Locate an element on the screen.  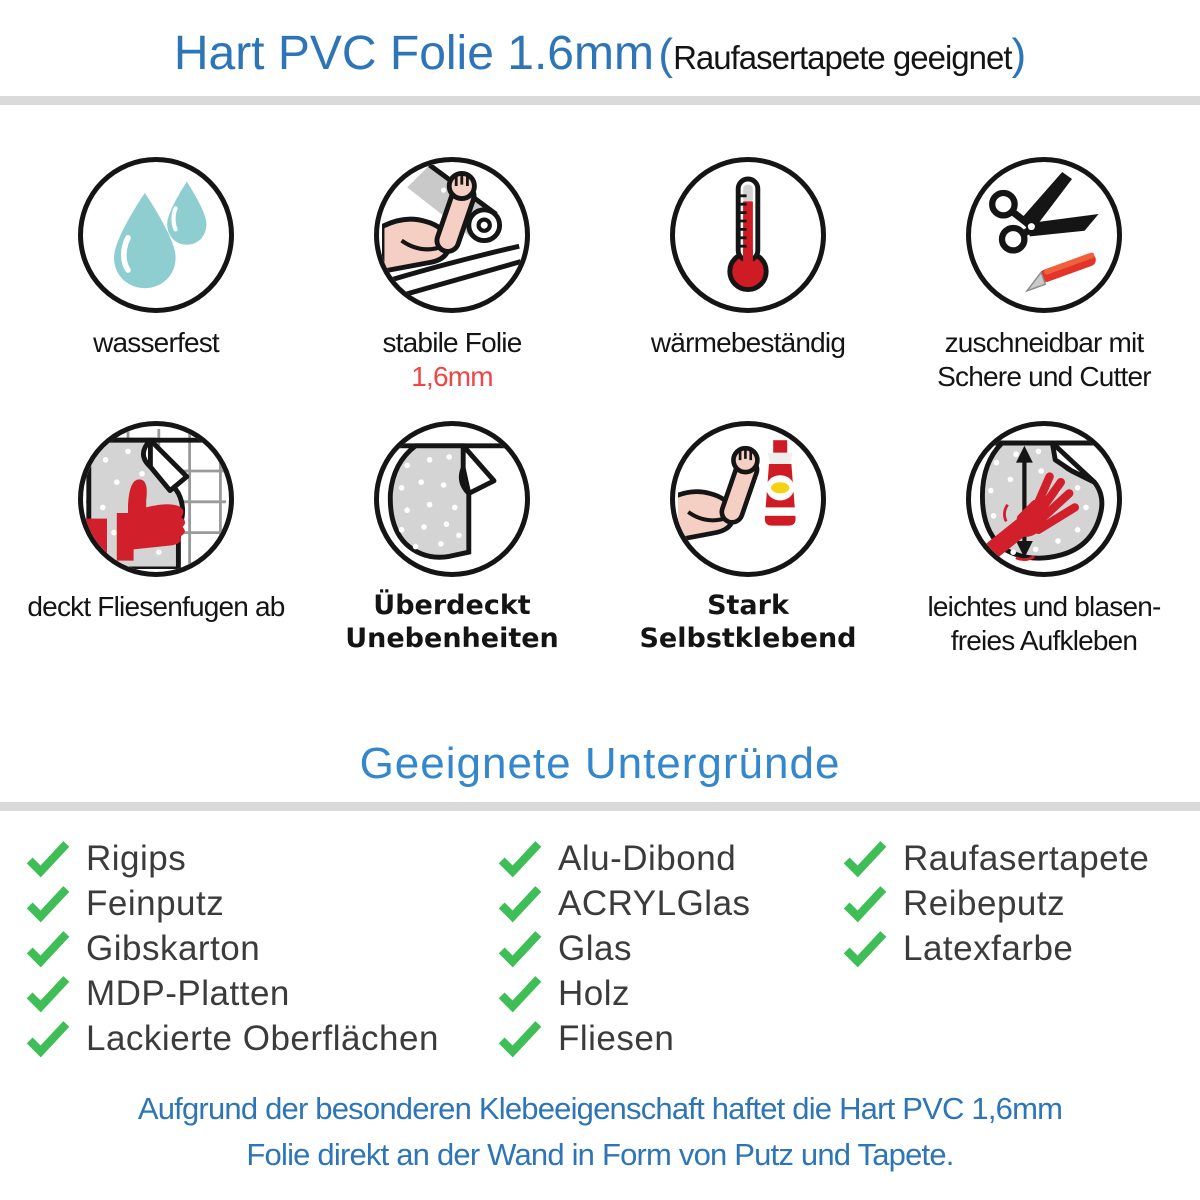
list-item: Lackierte Oberflächen is located at coordinates (262, 1039).